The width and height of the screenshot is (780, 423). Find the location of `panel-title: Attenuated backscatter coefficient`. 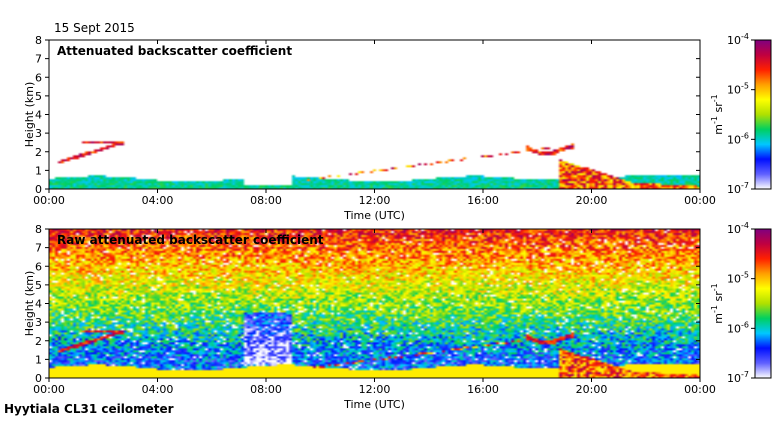

panel-title: Attenuated backscatter coefficient is located at coordinates (174, 51).